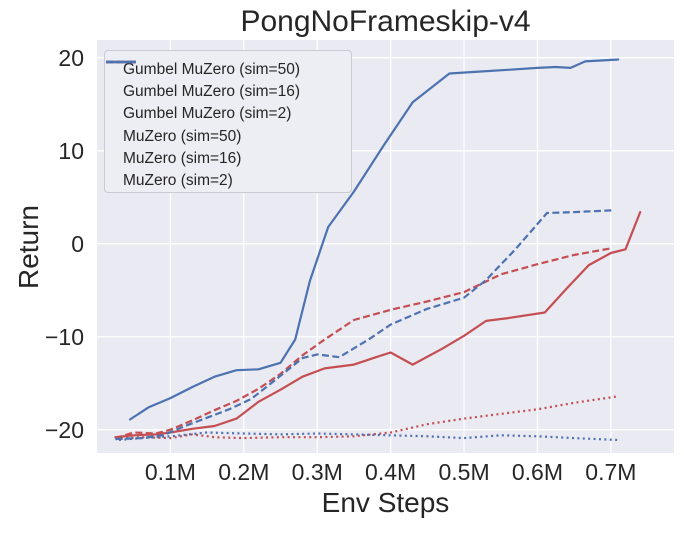 Image resolution: width=684 pixels, height=534 pixels. I want to click on x-tick-label: 0.2M, so click(244, 472).